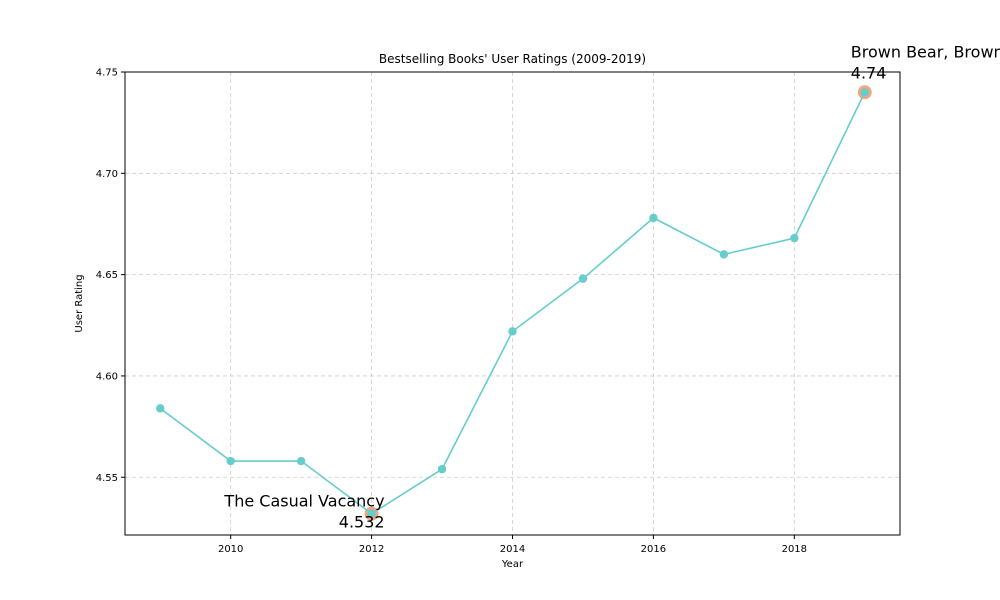 The image size is (1000, 600). I want to click on y-axis-label: User Rating, so click(79, 303).